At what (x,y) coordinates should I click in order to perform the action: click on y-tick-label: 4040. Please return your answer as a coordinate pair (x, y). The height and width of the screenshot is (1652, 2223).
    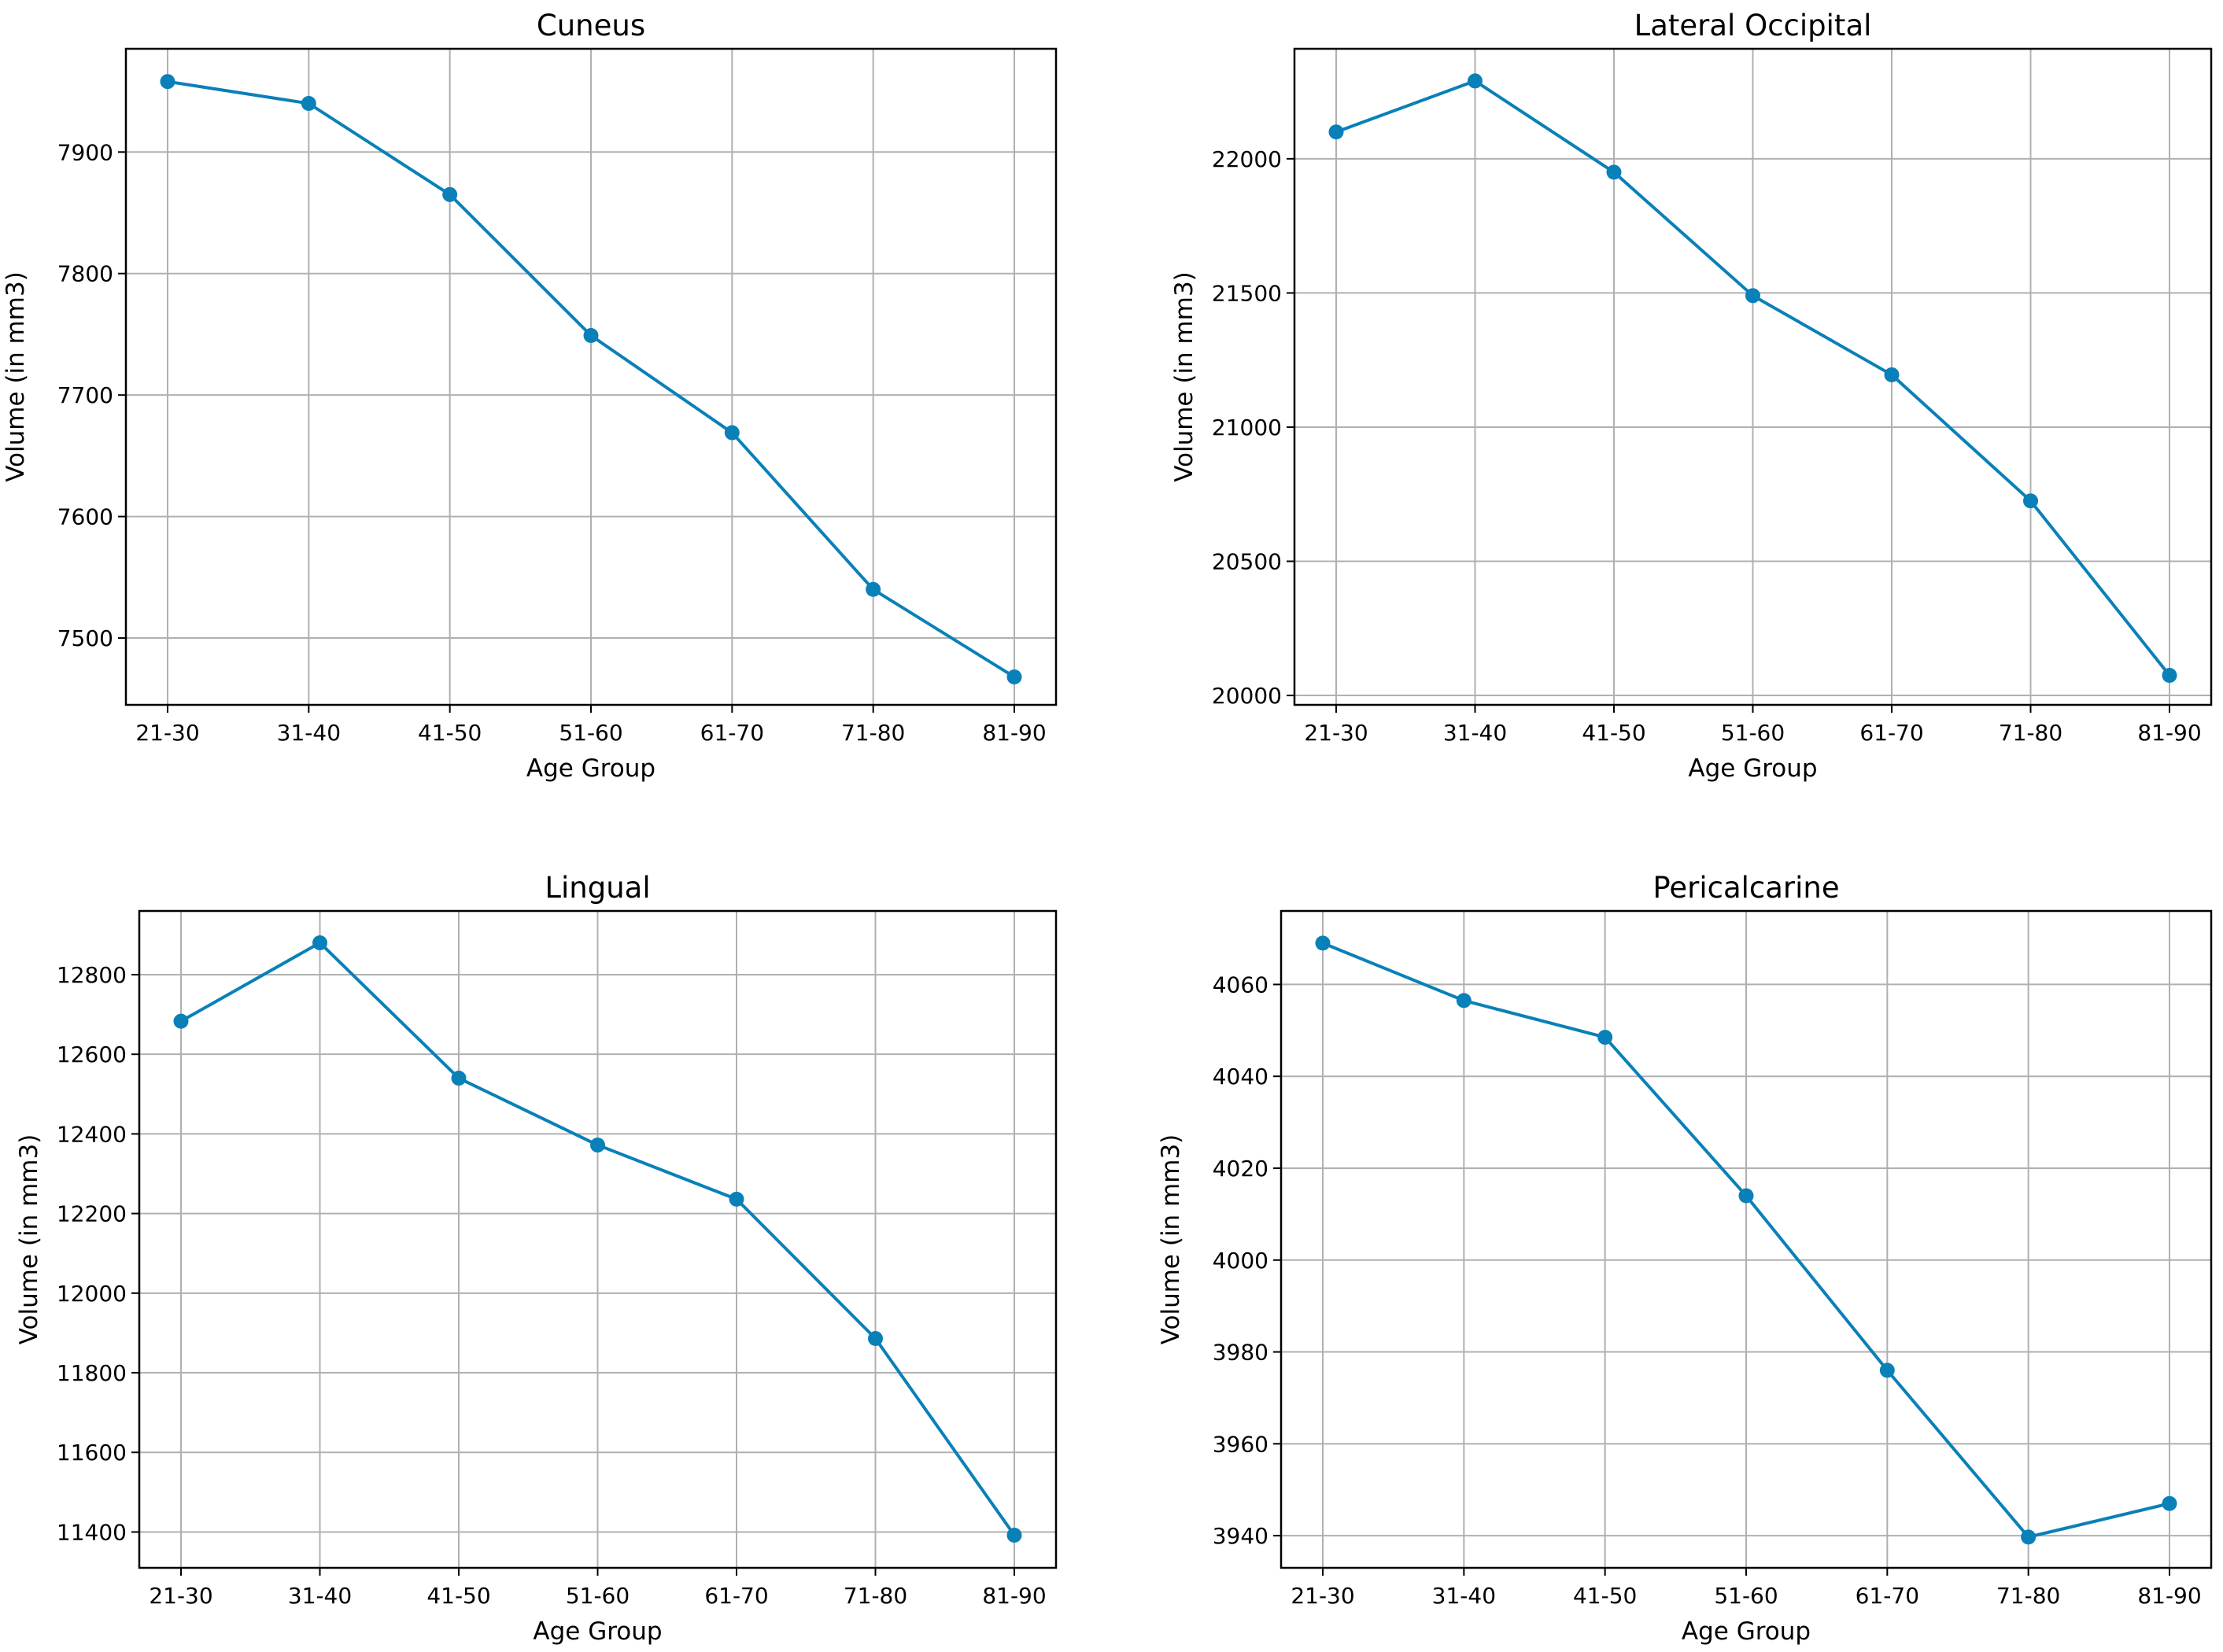
    Looking at the image, I should click on (1240, 1077).